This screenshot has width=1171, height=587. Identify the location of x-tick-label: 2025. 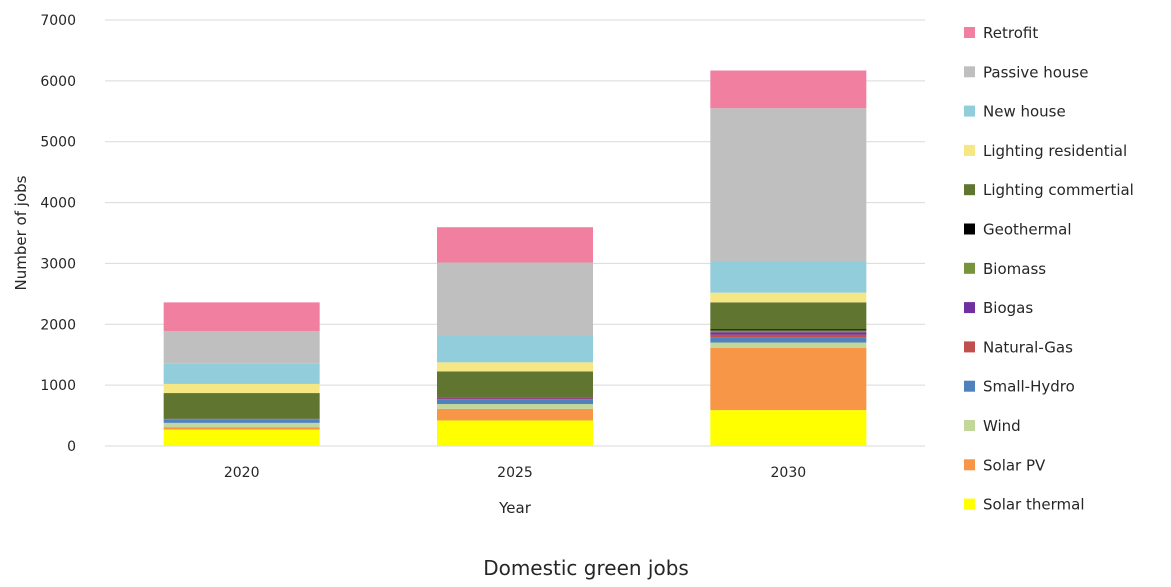
(515, 473).